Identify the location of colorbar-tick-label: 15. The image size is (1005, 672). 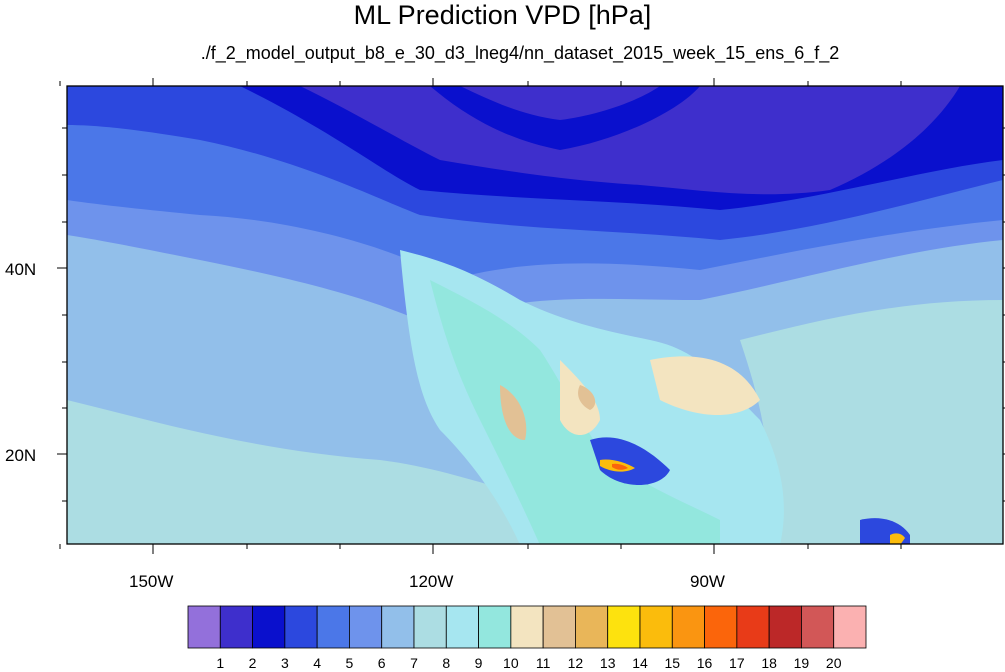
(672, 663).